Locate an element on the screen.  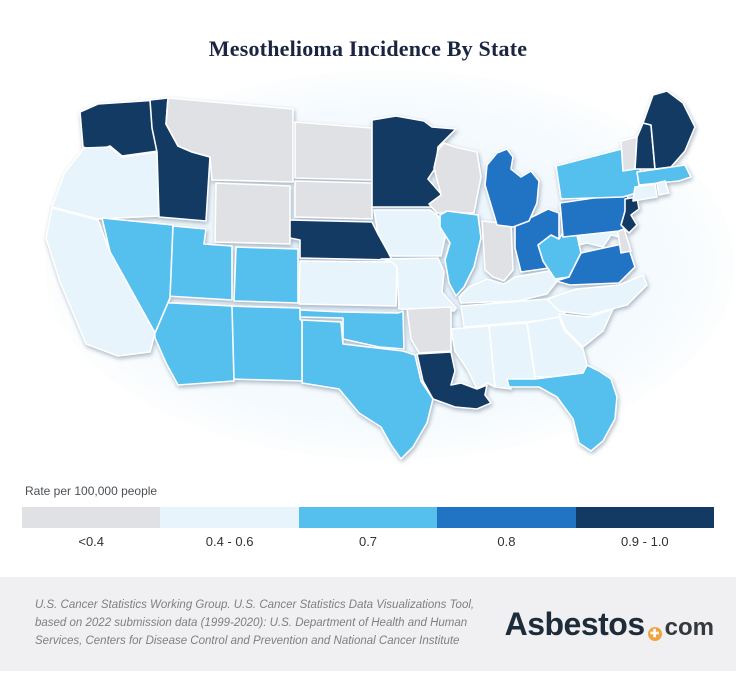
state-ms is located at coordinates (473, 357).